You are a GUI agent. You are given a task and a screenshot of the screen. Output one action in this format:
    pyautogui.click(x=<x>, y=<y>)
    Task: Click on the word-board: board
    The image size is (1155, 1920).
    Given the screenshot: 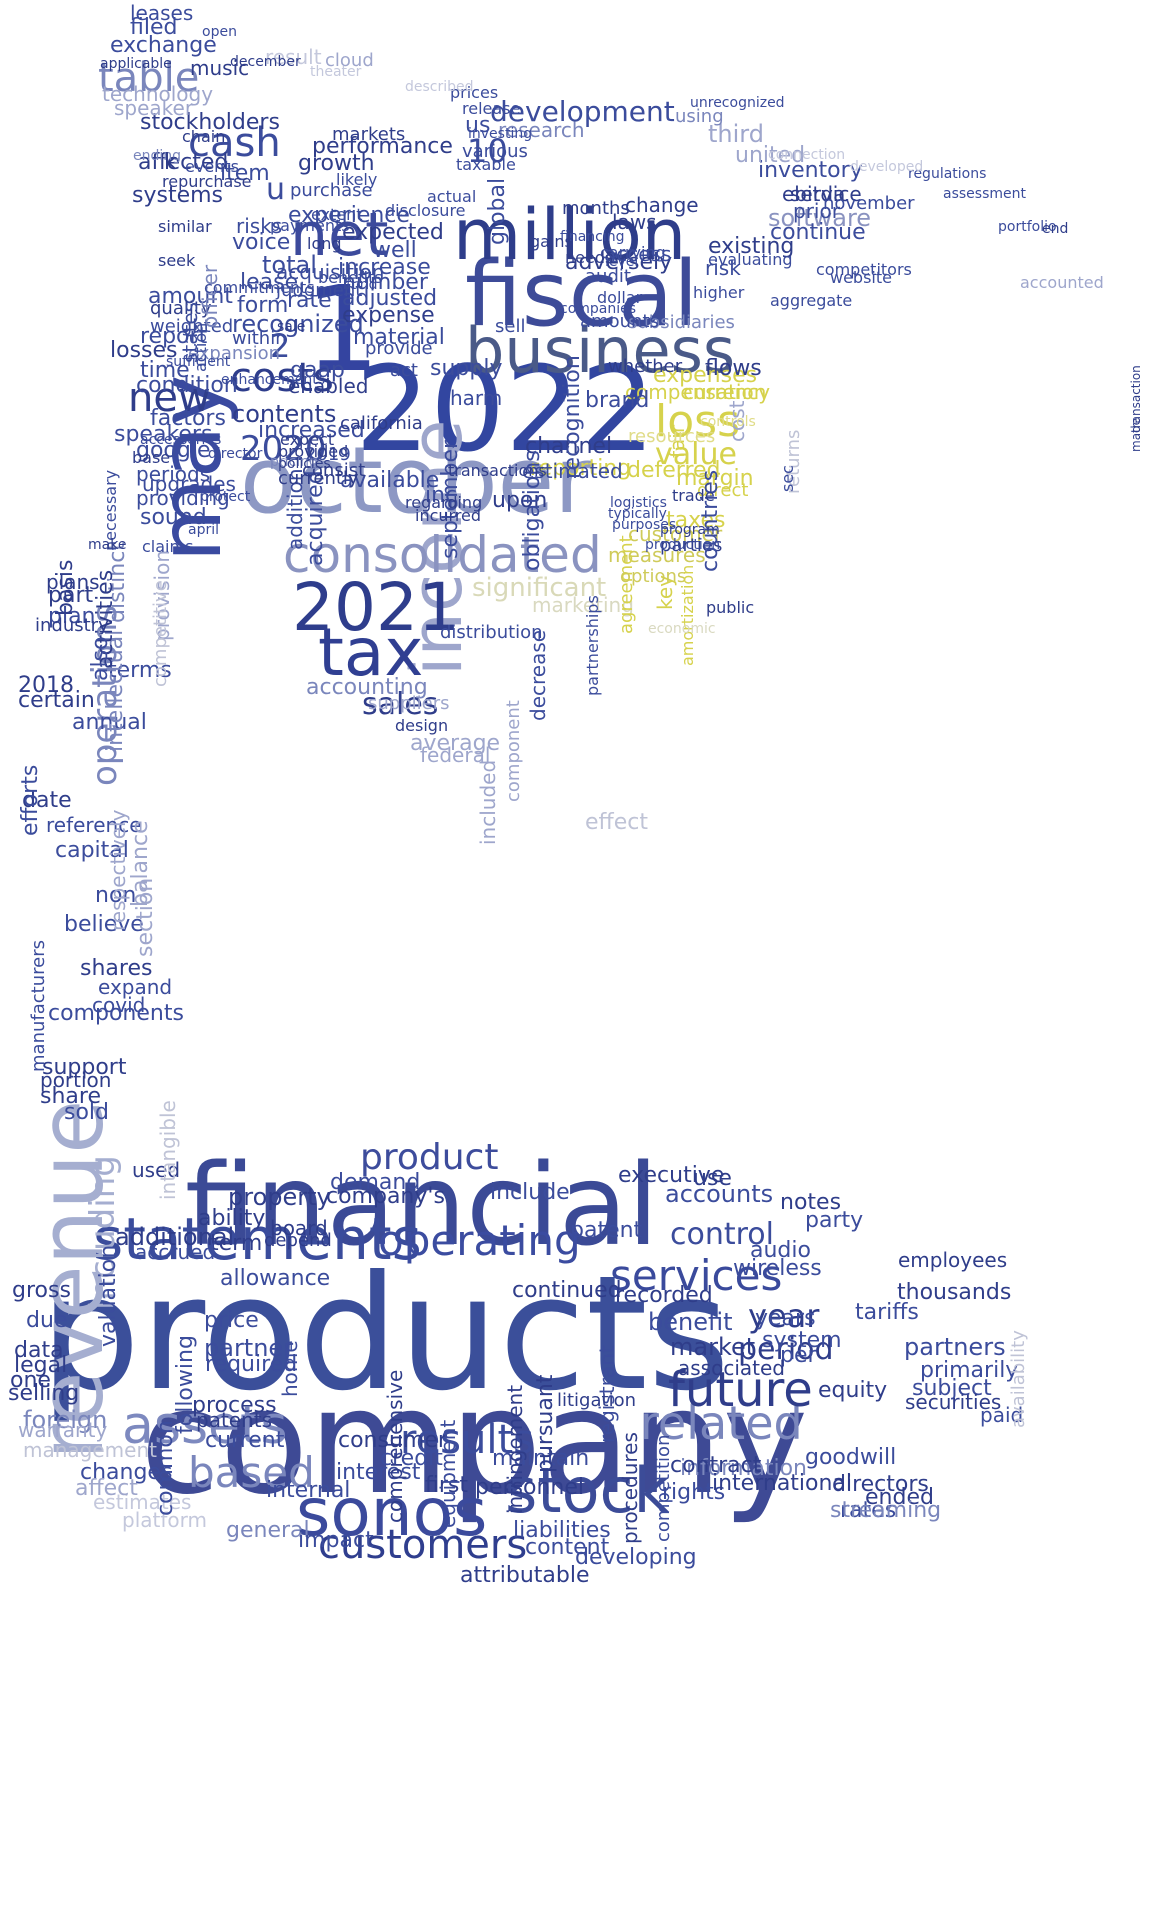 What is the action you would take?
    pyautogui.click(x=299, y=1228)
    